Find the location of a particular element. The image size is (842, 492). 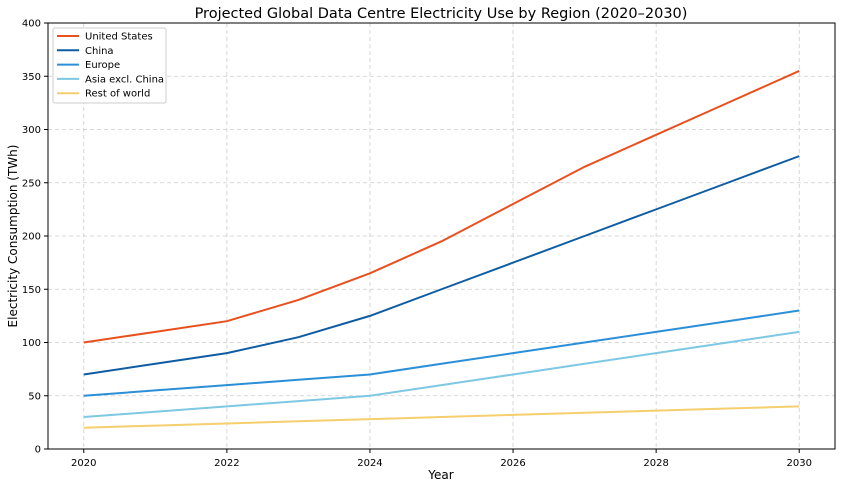

legend-label: Asia excl. China is located at coordinates (124, 79).